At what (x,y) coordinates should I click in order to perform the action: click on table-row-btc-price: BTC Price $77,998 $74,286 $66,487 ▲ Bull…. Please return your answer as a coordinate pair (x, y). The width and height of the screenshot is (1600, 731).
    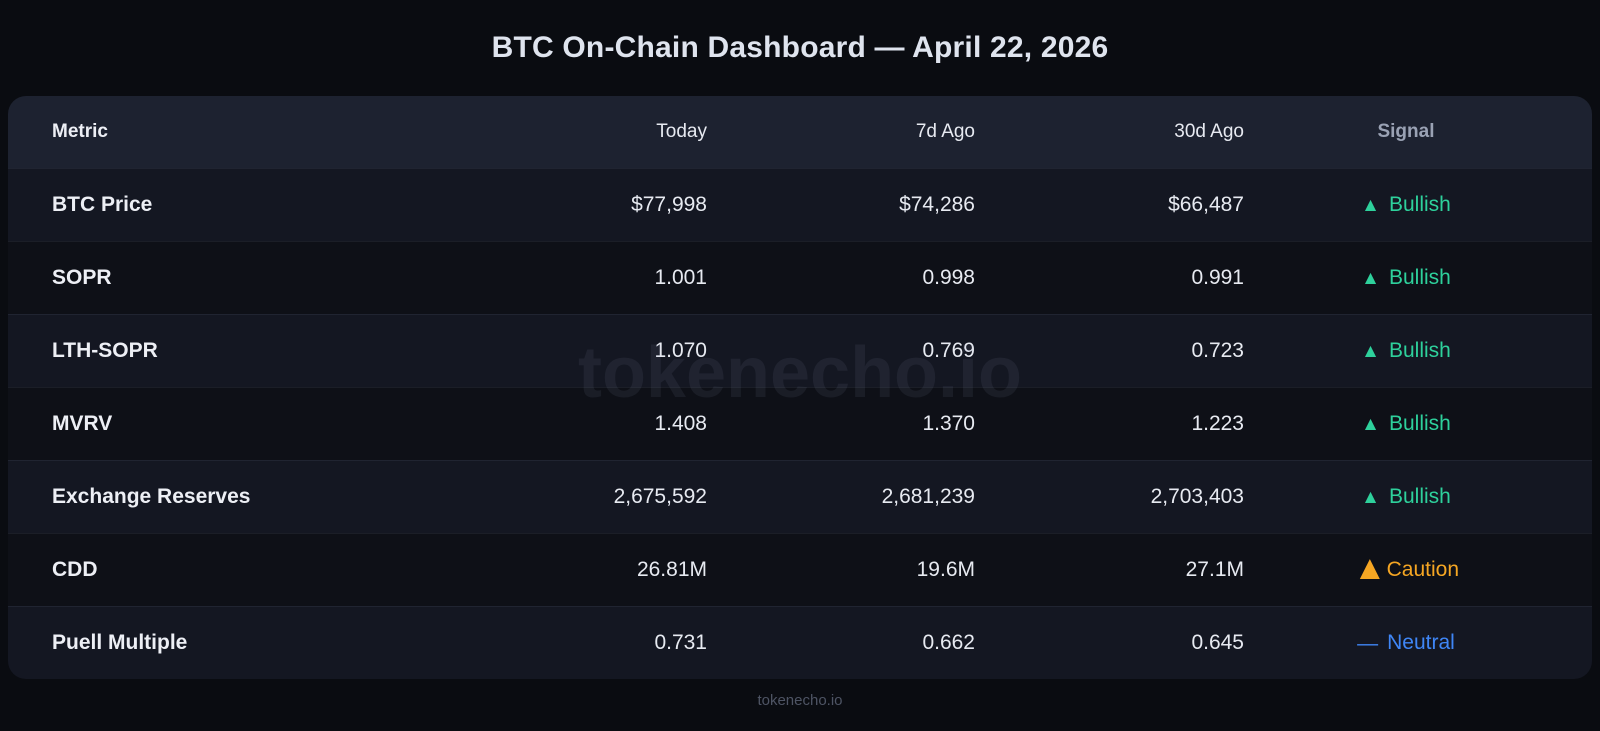
    Looking at the image, I should click on (800, 204).